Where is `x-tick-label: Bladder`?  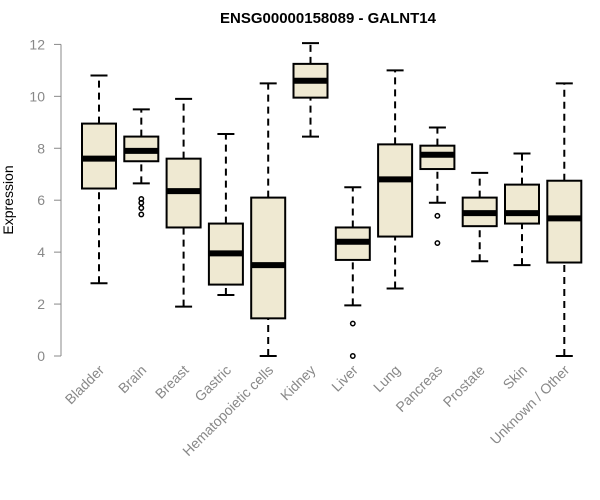
x-tick-label: Bladder is located at coordinates (85, 385).